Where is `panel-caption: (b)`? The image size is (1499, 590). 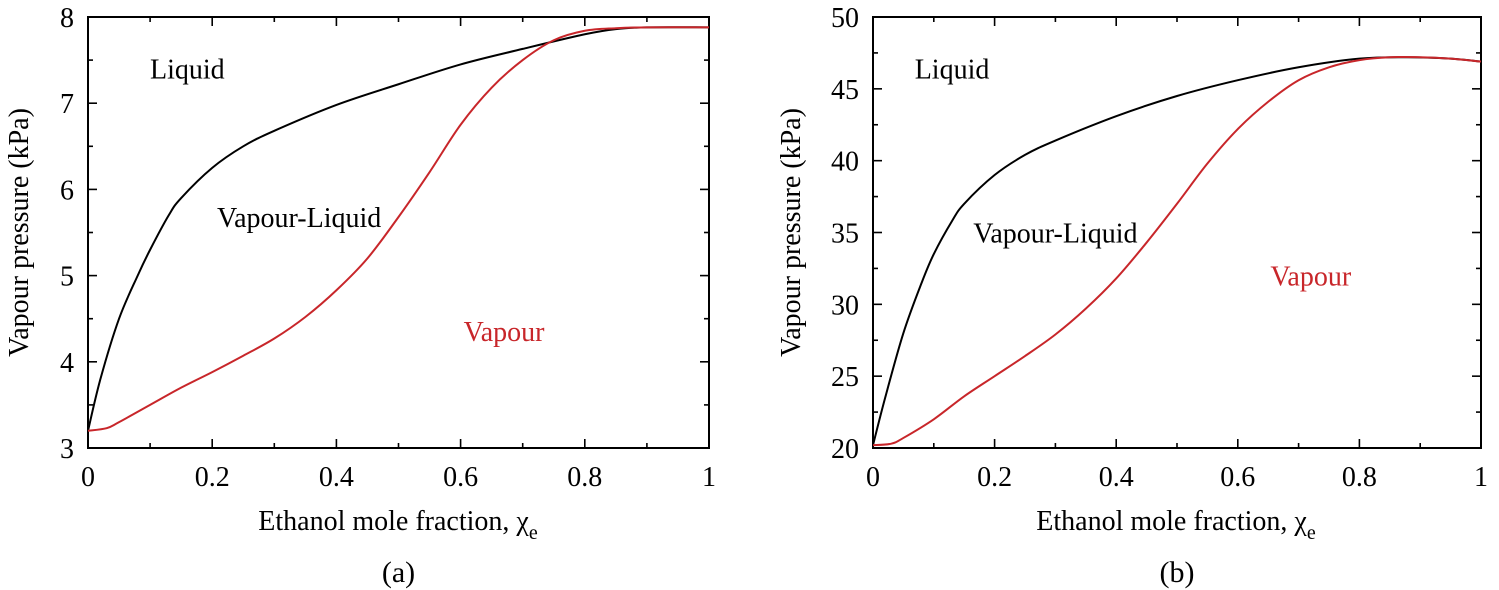
panel-caption: (b) is located at coordinates (1177, 572).